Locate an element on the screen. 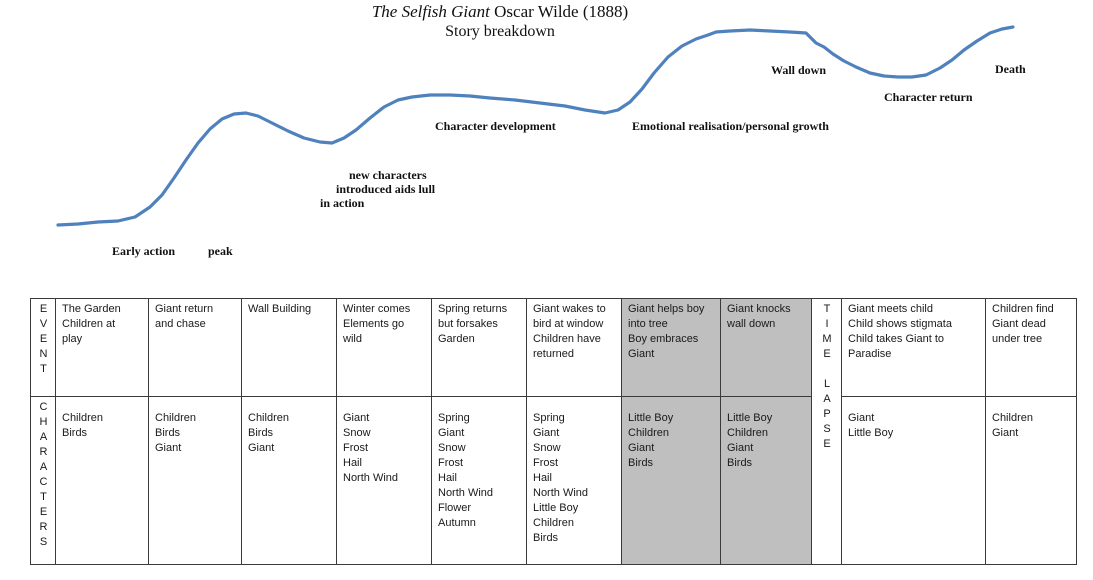  row-header-characters: C H A R A C T E R S is located at coordinates (43, 480).